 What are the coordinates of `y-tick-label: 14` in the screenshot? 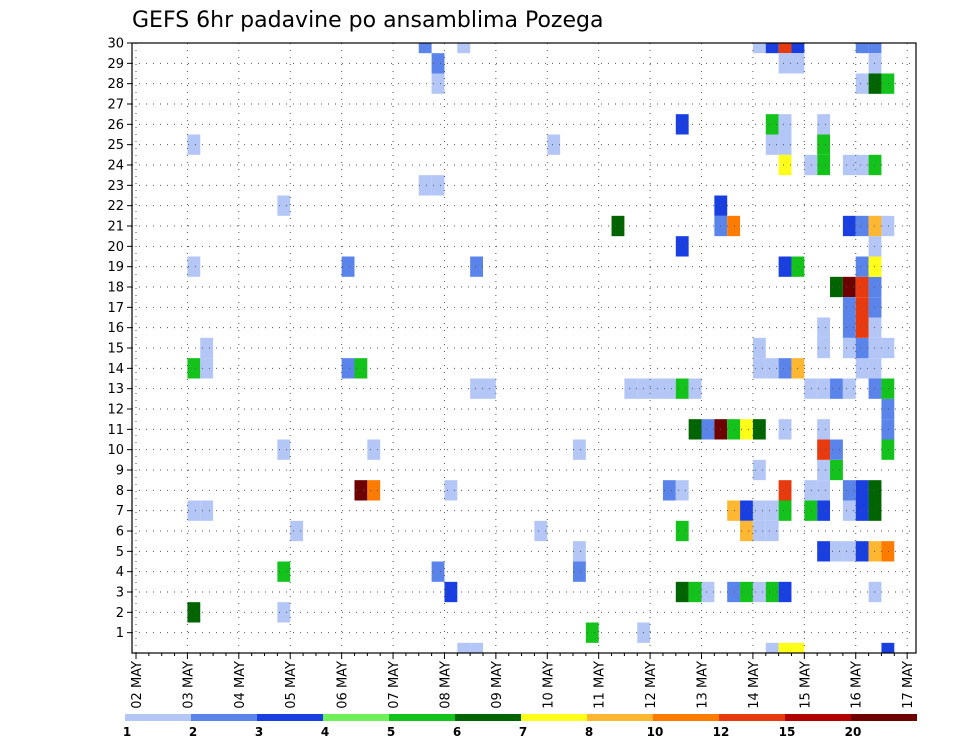 It's located at (115, 369).